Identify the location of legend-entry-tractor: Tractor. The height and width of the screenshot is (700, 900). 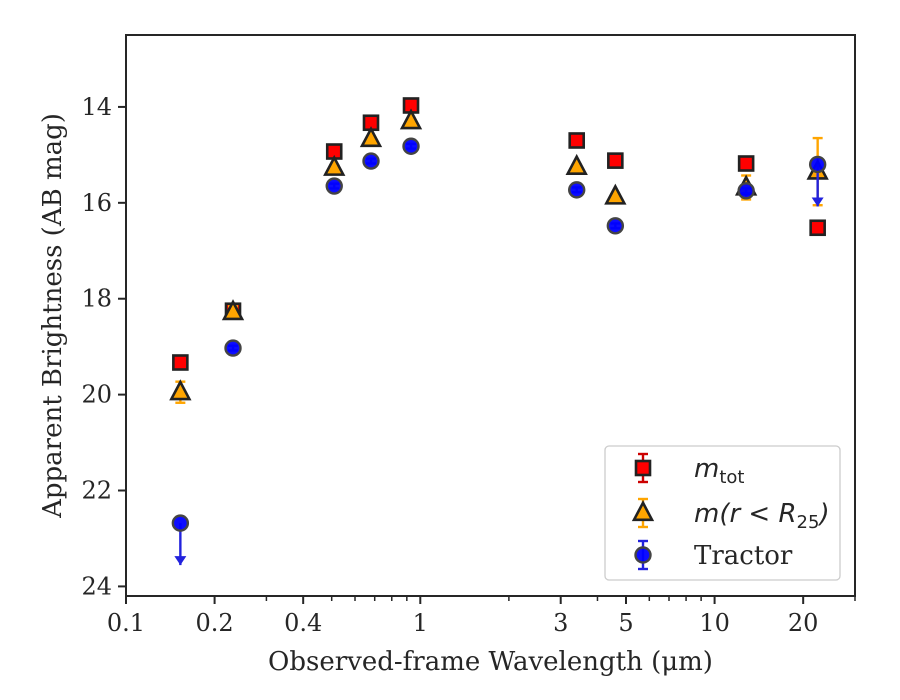
(713, 555).